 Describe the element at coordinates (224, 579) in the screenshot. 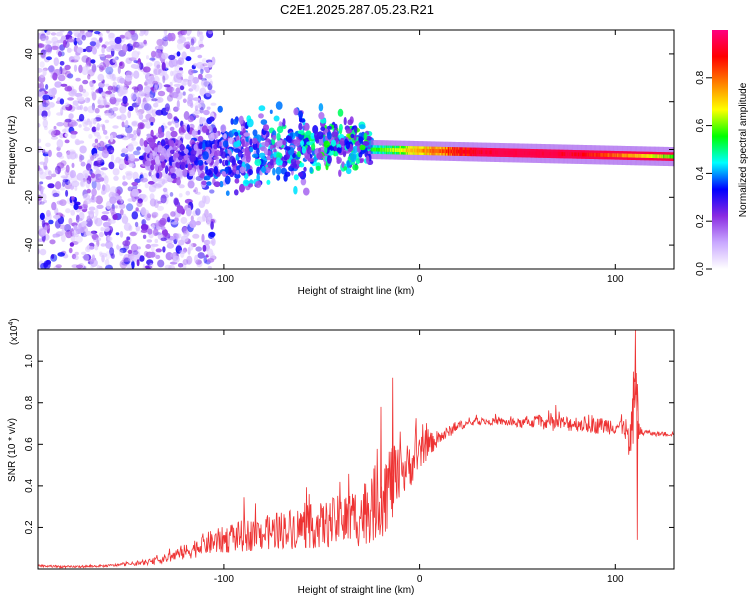

I see `x-tick-label: -100` at that location.